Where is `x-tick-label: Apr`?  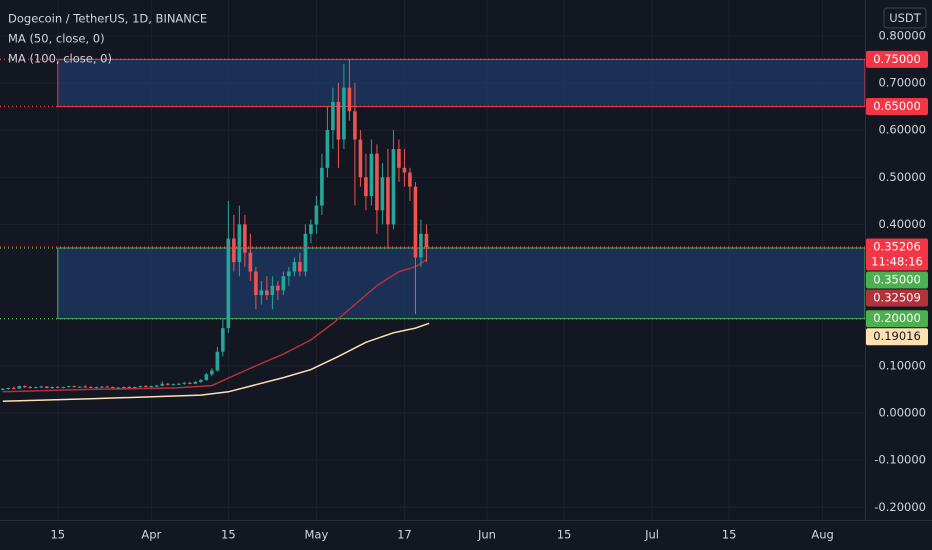 x-tick-label: Apr is located at coordinates (151, 535).